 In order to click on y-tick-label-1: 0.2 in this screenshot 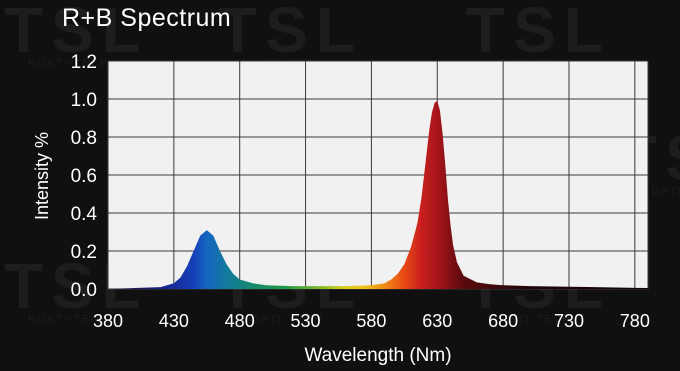, I will do `click(84, 252)`.